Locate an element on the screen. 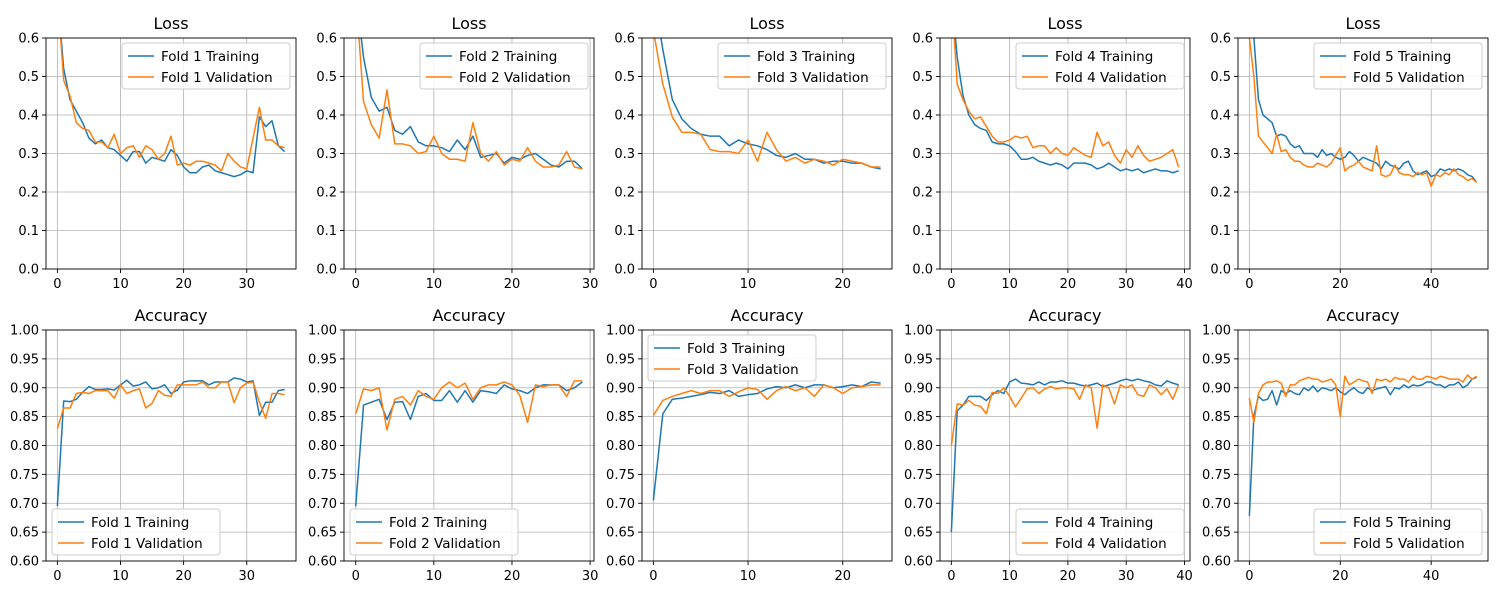 This screenshot has width=1500, height=600. legend-label: Fold 2 Validation is located at coordinates (445, 544).